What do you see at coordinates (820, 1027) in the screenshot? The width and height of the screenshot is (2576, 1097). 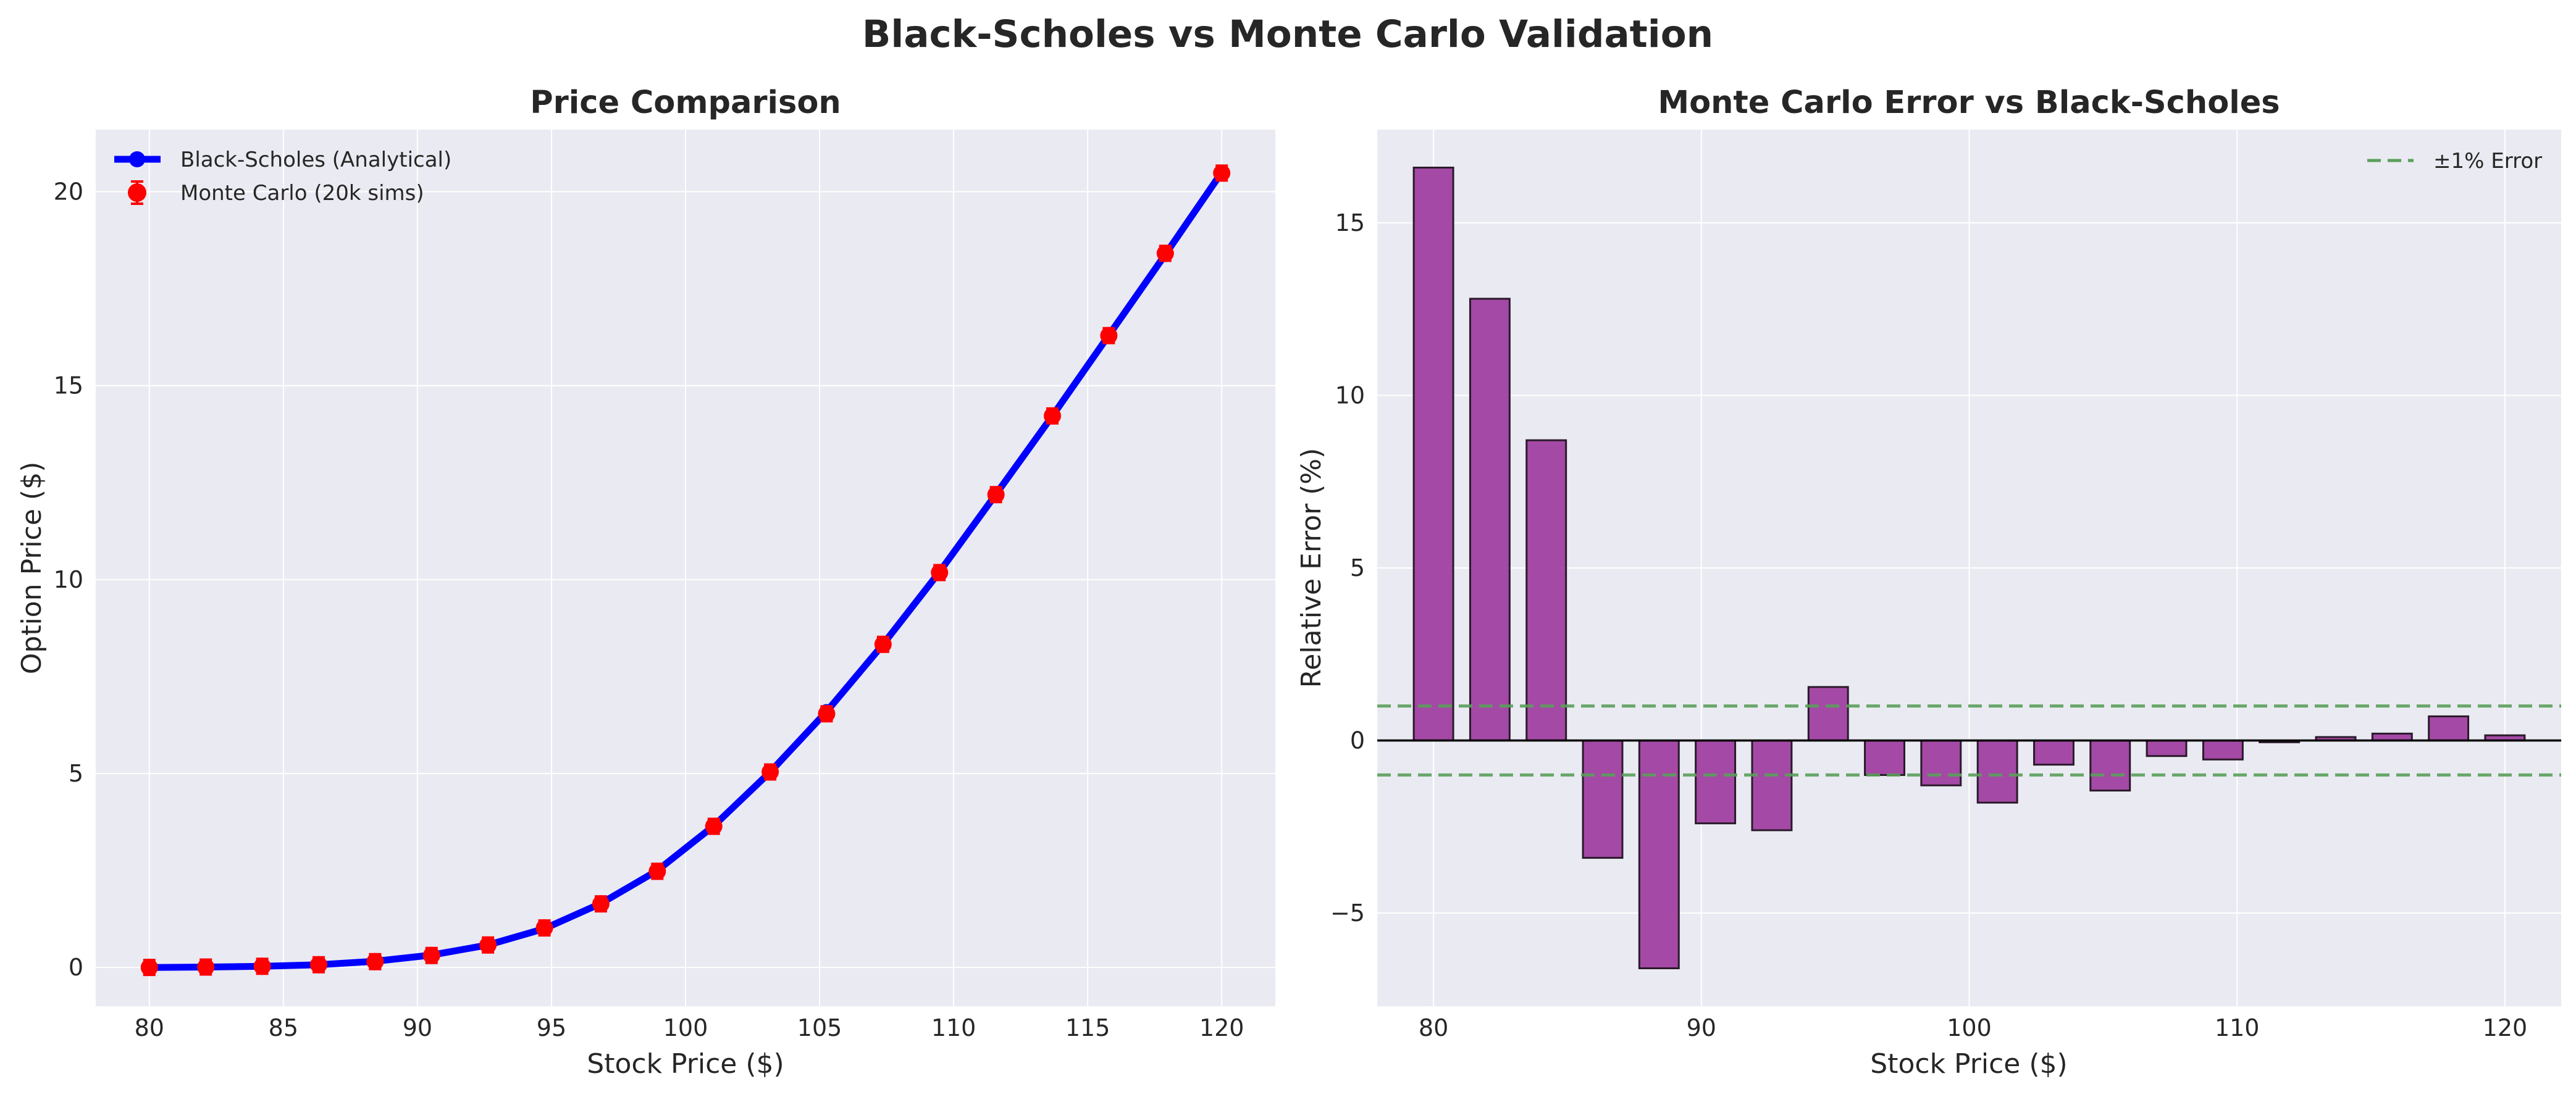 I see `x-tick-label: 105` at bounding box center [820, 1027].